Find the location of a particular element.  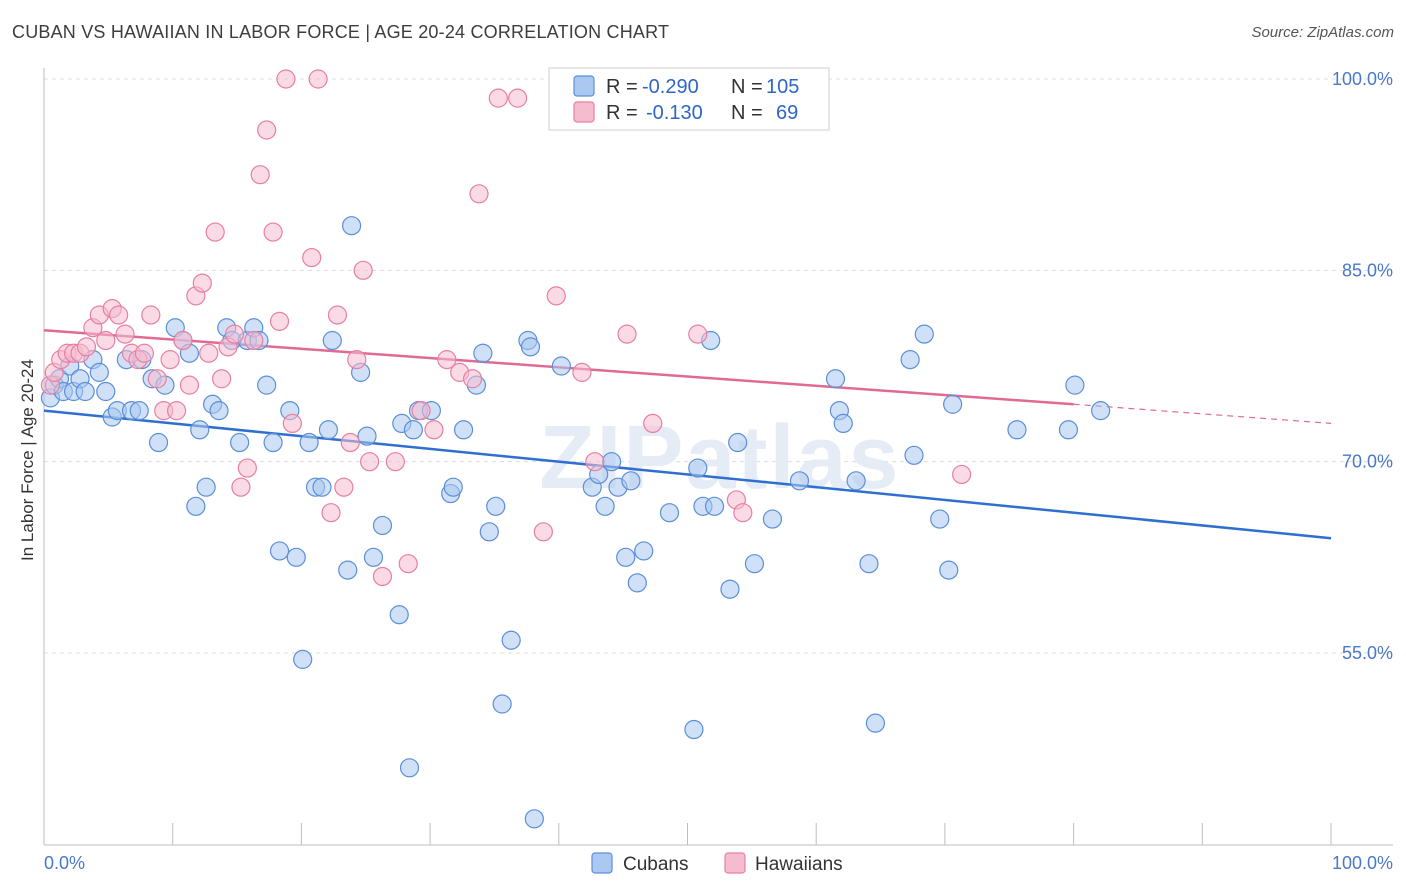

legend-r-value-hawaiians: -0.130 is located at coordinates (674, 113).